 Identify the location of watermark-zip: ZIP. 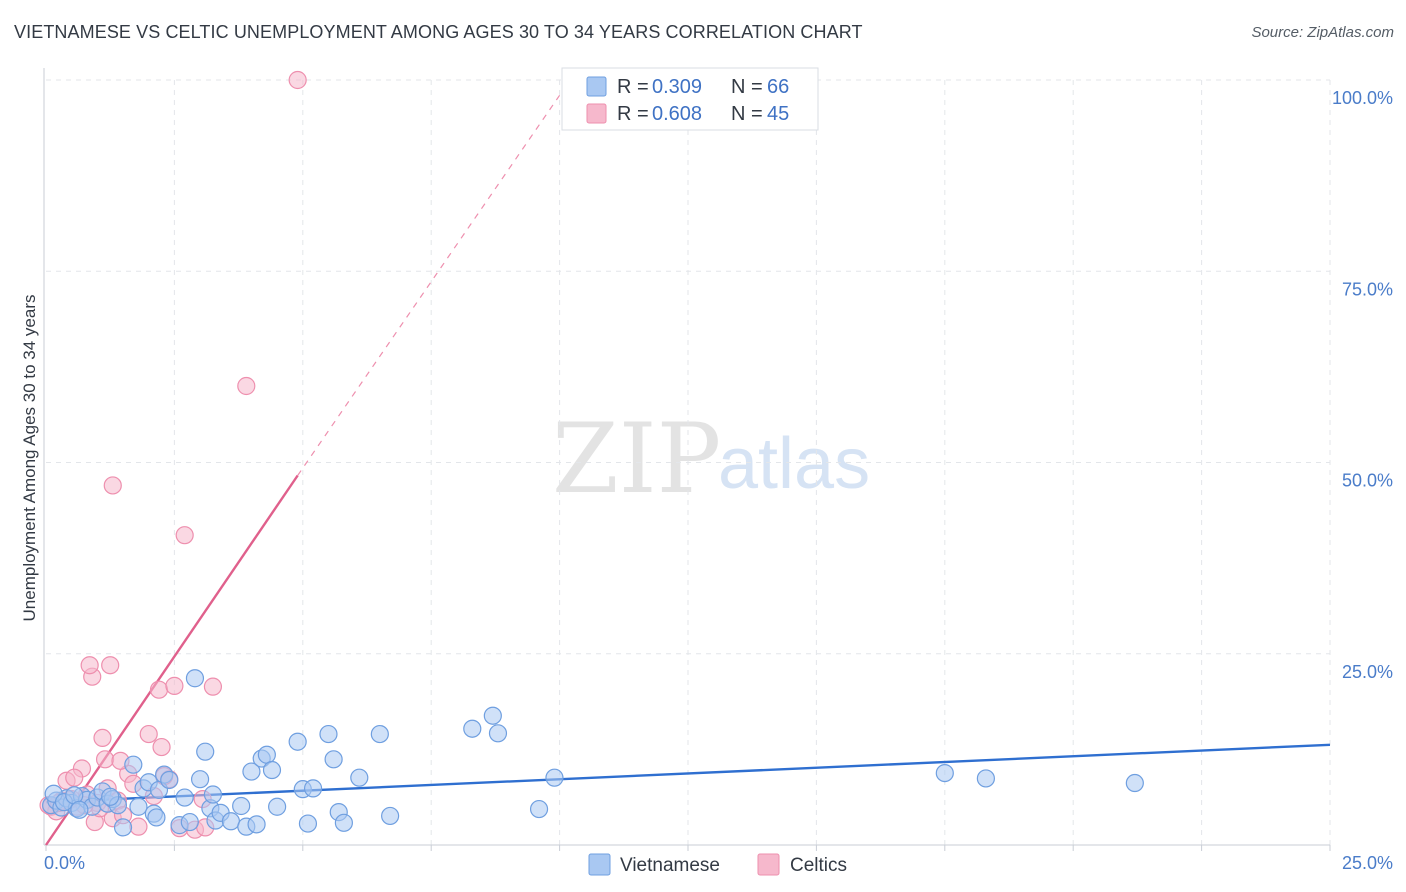
(636, 459).